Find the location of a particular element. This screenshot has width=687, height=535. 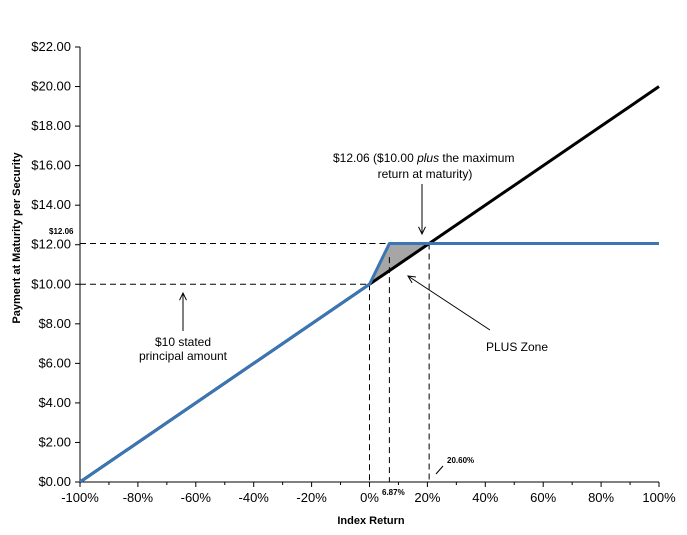

y-tick-label: $14.00 is located at coordinates (51, 204).